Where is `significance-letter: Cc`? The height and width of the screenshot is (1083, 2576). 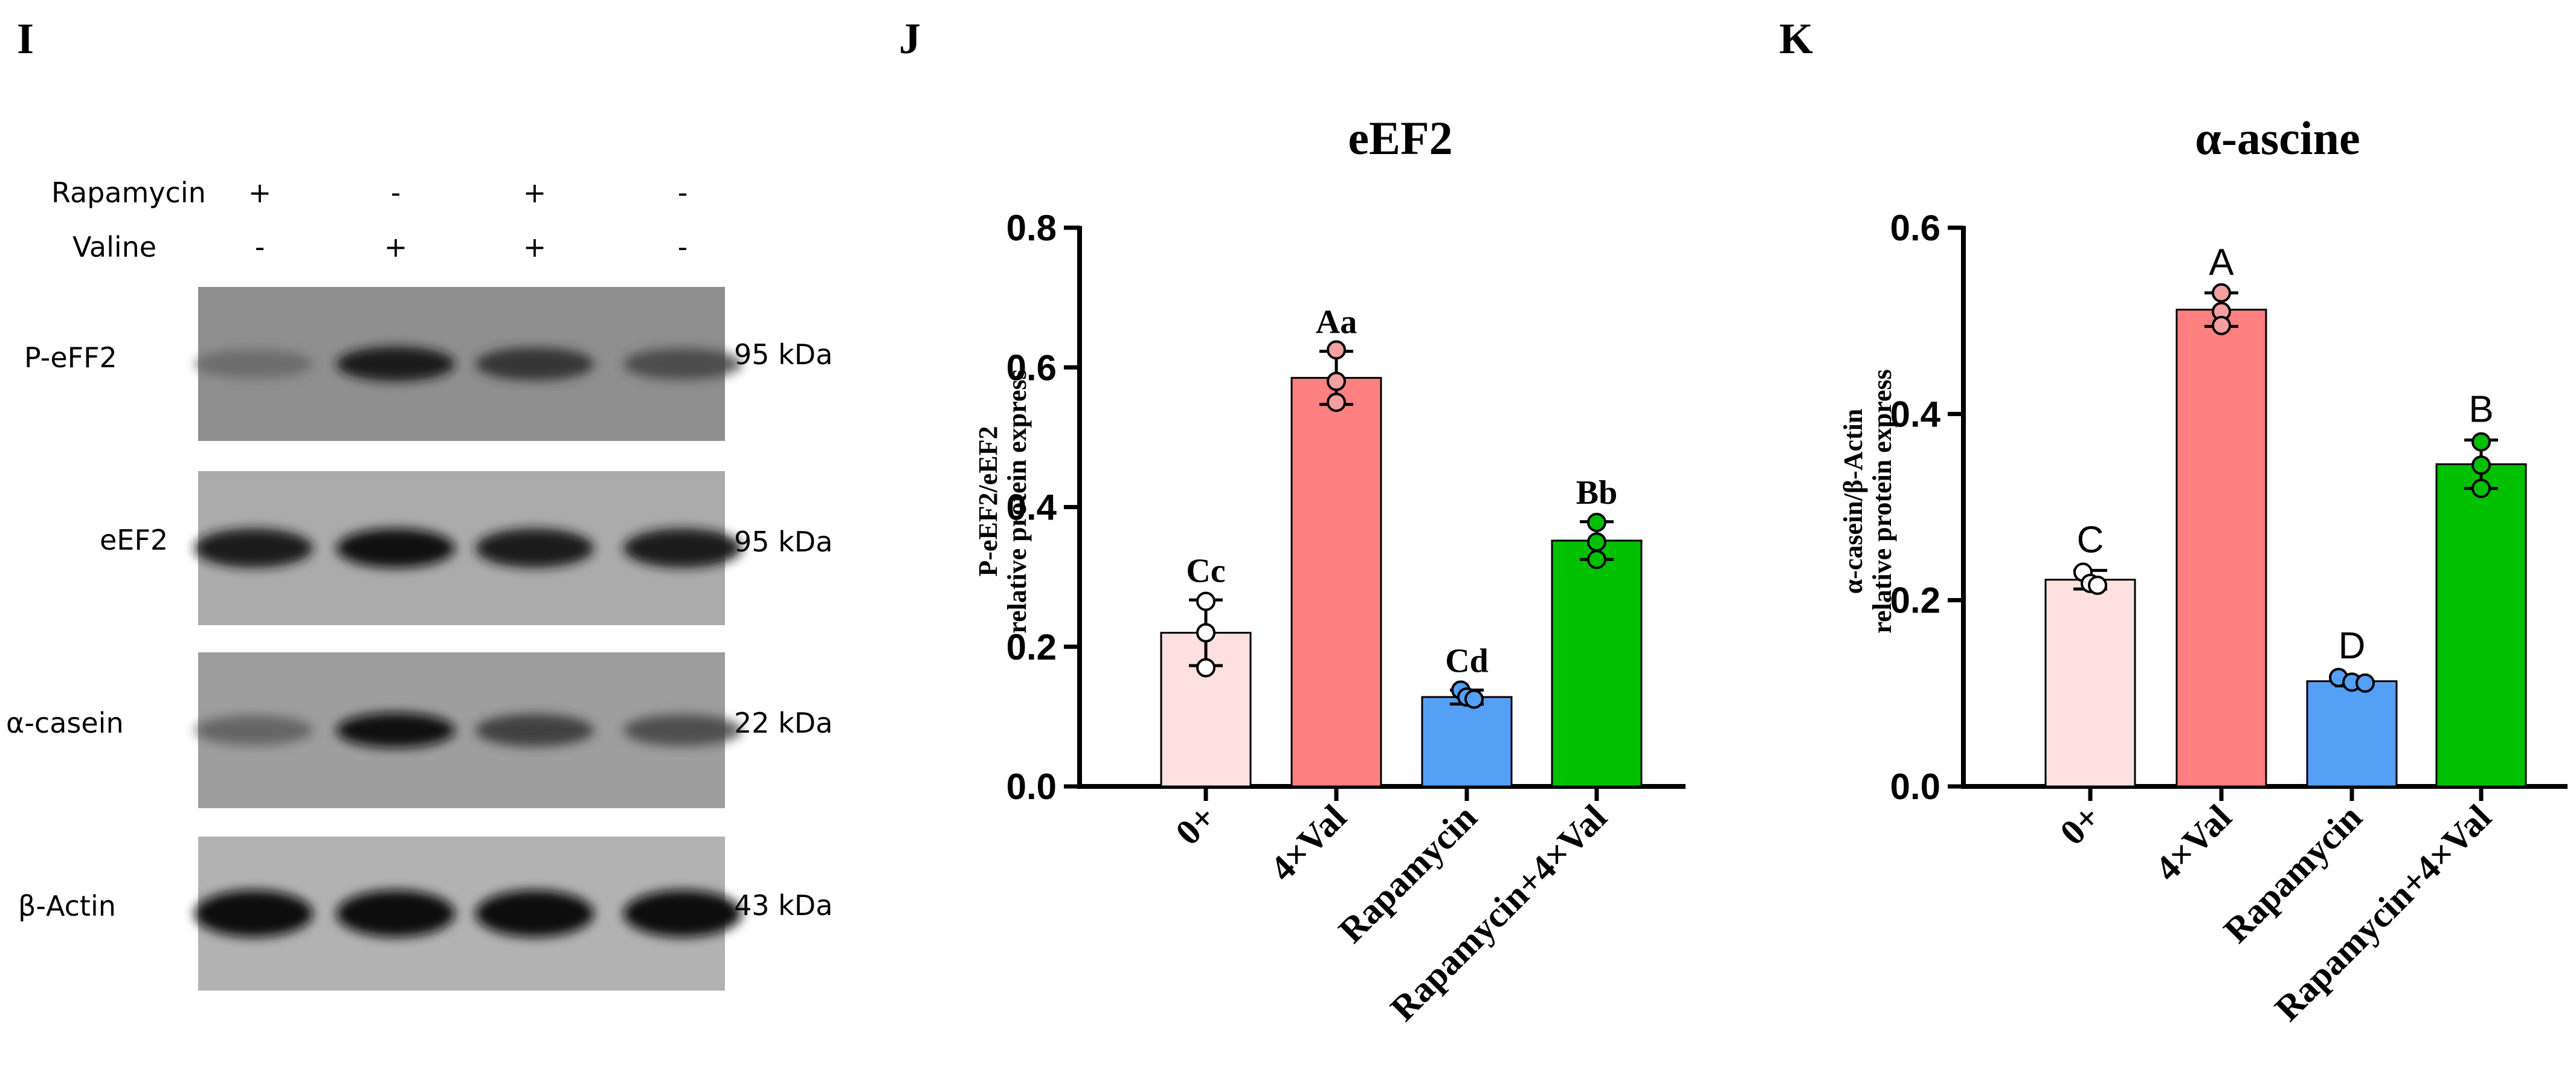 significance-letter: Cc is located at coordinates (1205, 571).